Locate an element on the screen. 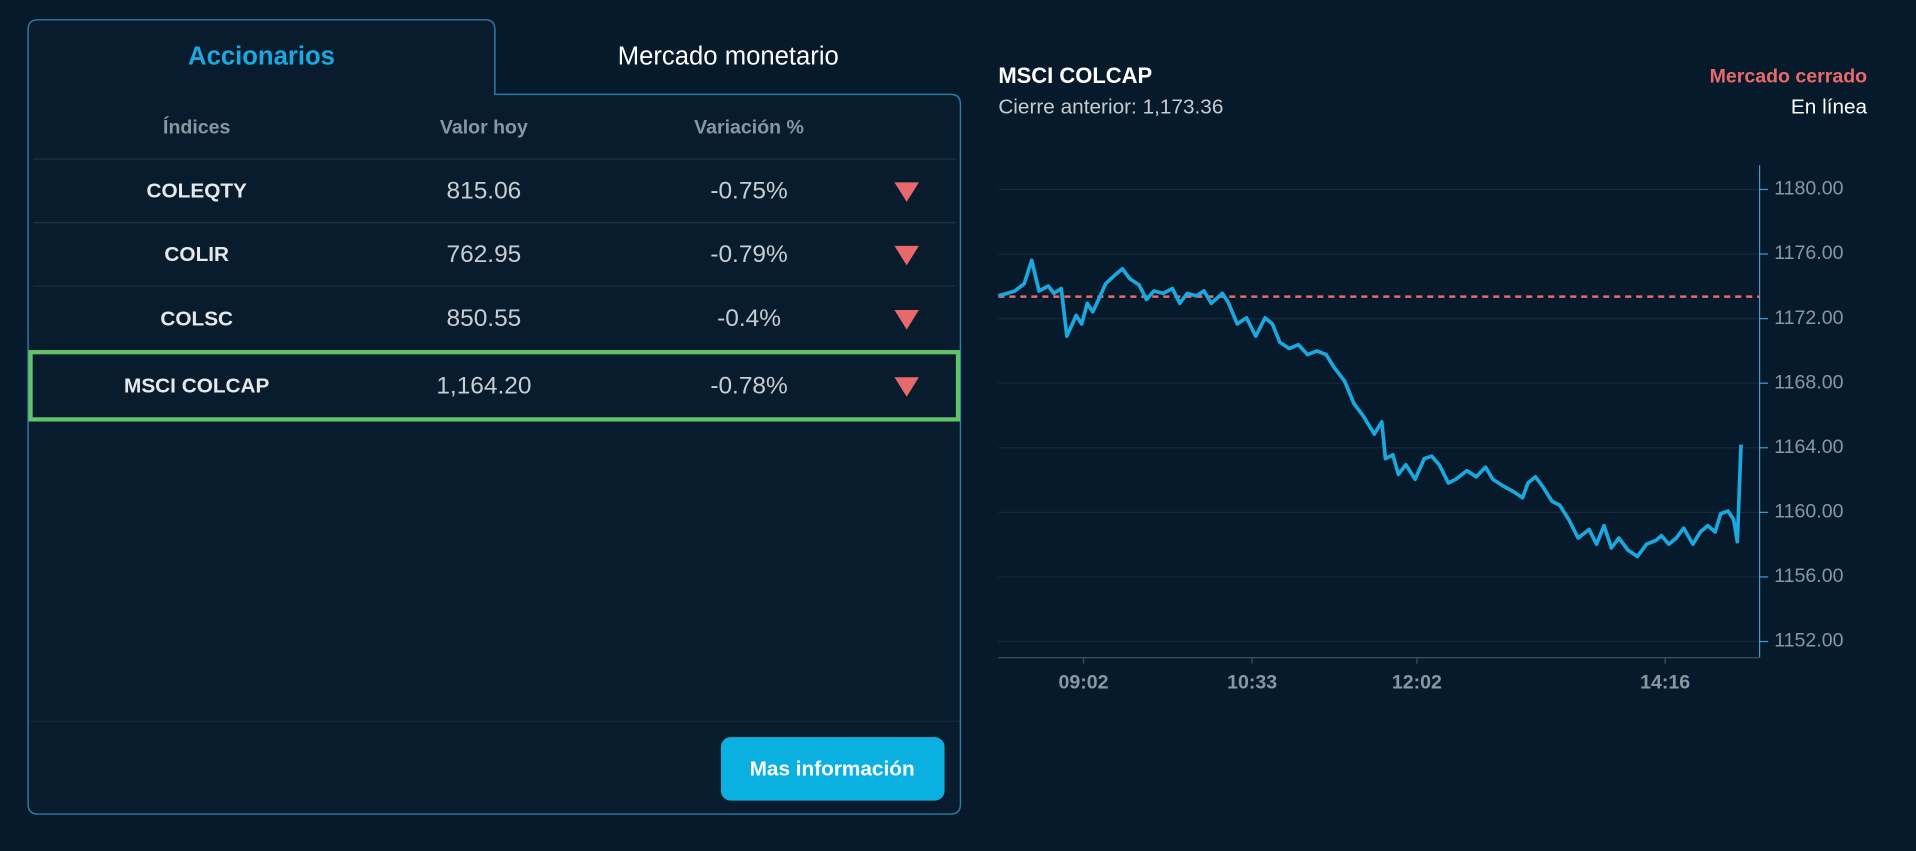  index-name: COLSC is located at coordinates (196, 318).